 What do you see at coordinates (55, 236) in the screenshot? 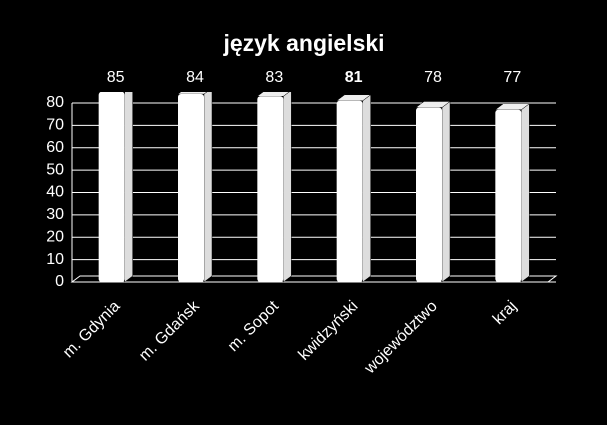
I see `y-tick-label: 20` at bounding box center [55, 236].